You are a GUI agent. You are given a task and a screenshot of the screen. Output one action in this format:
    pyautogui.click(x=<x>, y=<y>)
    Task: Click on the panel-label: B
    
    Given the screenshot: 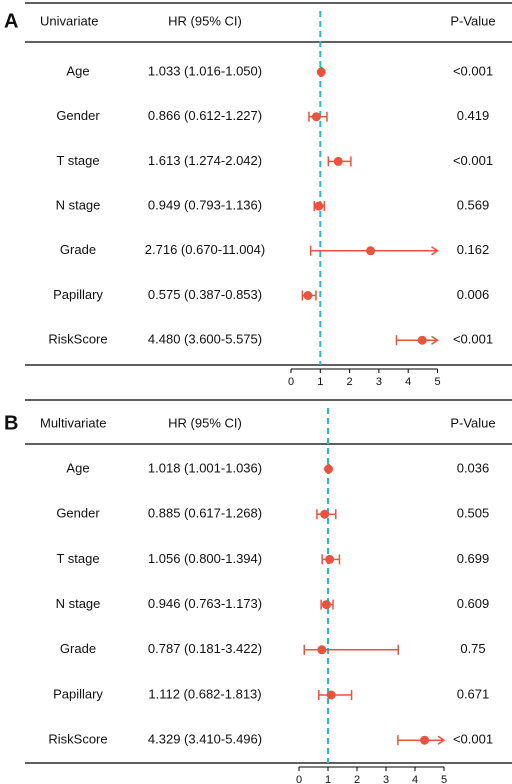 What is the action you would take?
    pyautogui.click(x=11, y=423)
    